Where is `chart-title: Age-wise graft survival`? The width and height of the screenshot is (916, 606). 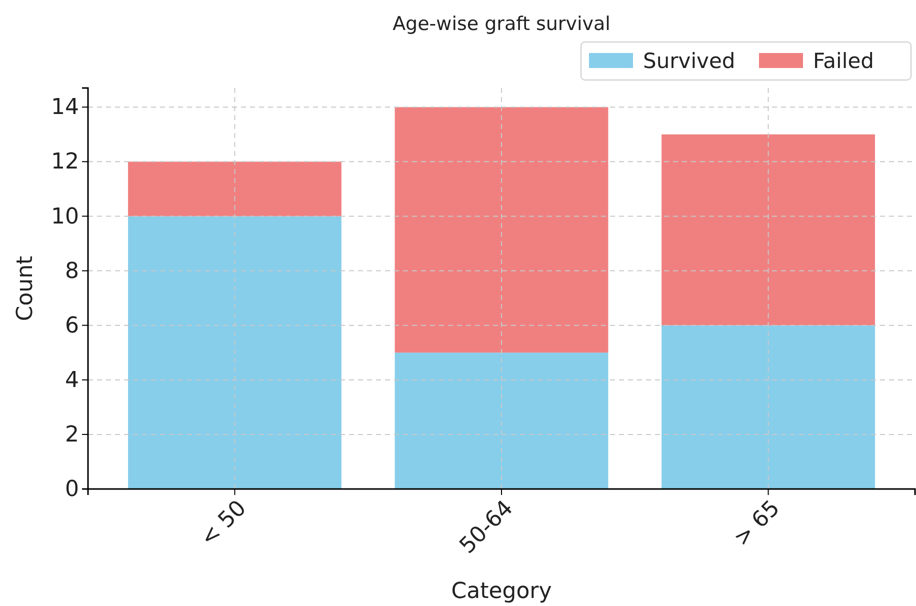 chart-title: Age-wise graft survival is located at coordinates (501, 24).